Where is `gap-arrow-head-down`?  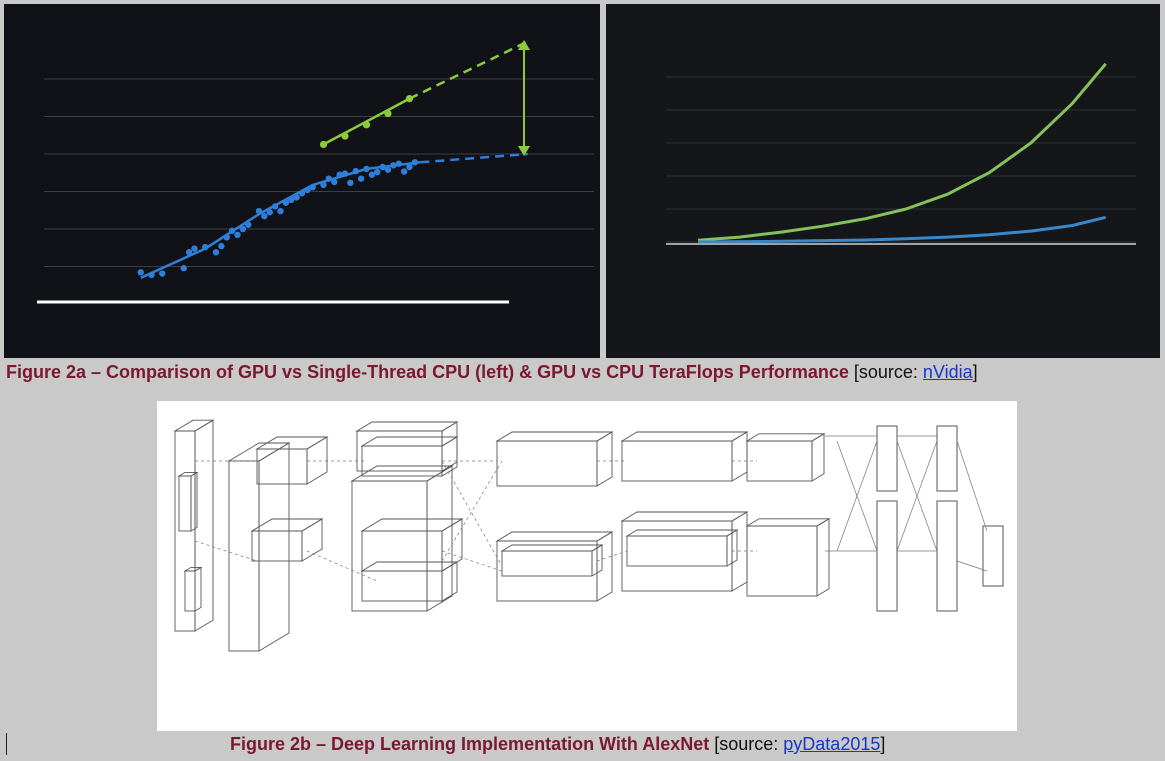 gap-arrow-head-down is located at coordinates (524, 151).